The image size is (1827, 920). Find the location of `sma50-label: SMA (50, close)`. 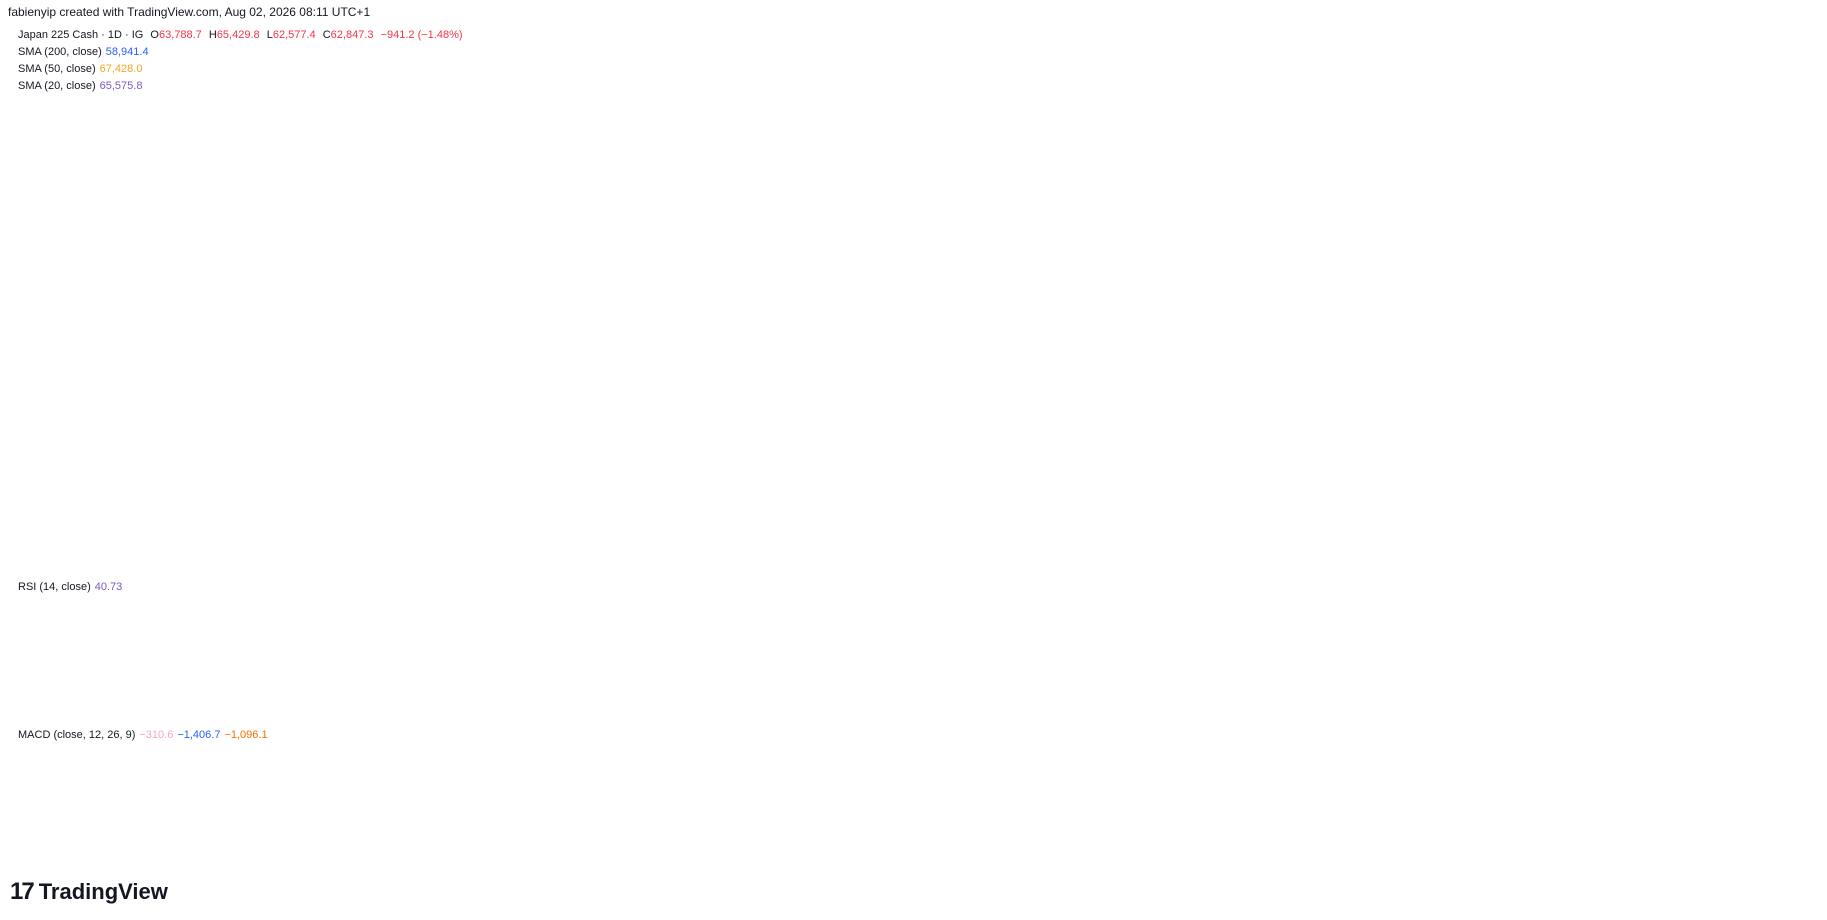

sma50-label: SMA (50, close) is located at coordinates (57, 69).